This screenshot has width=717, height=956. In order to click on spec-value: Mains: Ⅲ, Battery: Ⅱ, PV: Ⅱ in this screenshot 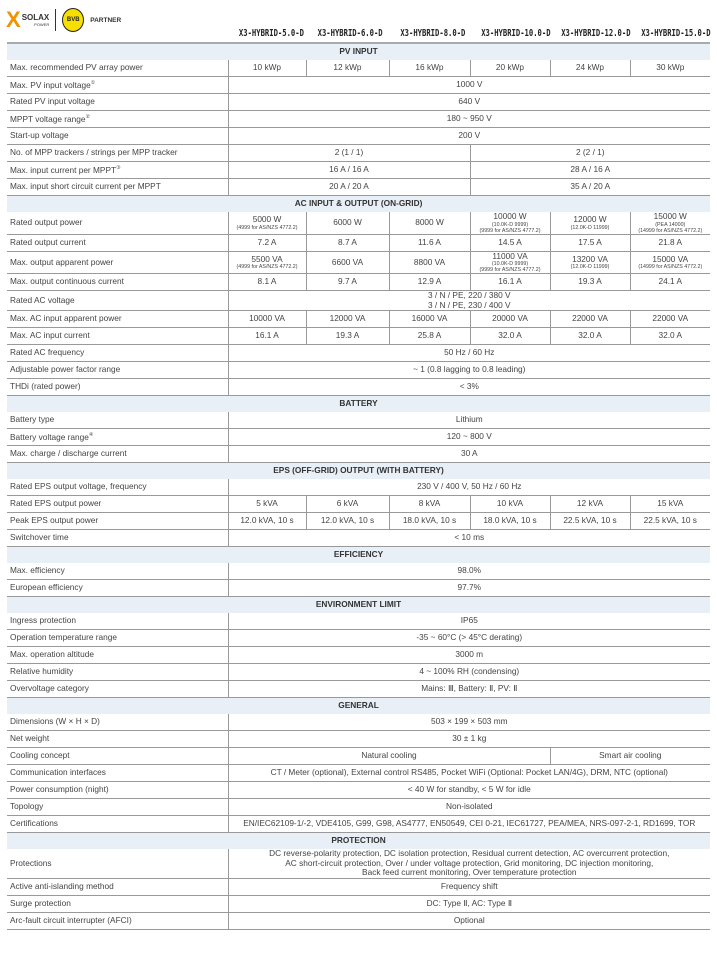, I will do `click(469, 689)`.